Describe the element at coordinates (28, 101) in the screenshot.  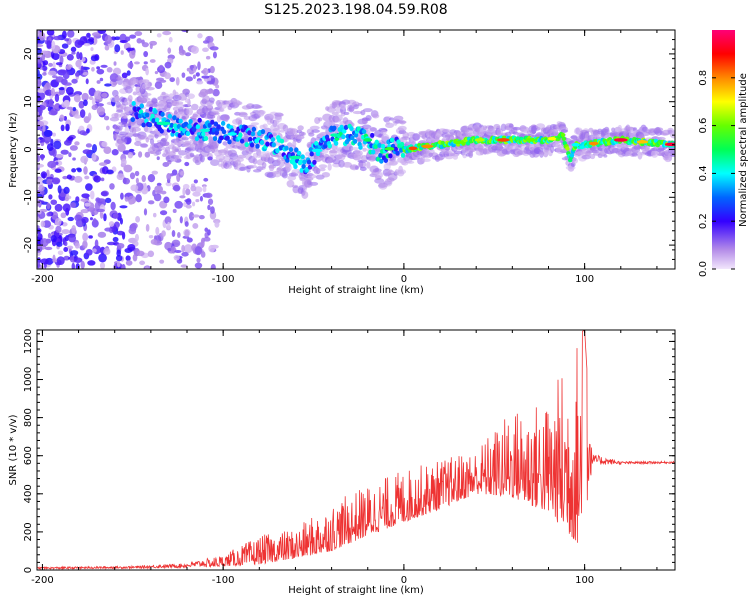
I see `y-tick-label: 10` at that location.